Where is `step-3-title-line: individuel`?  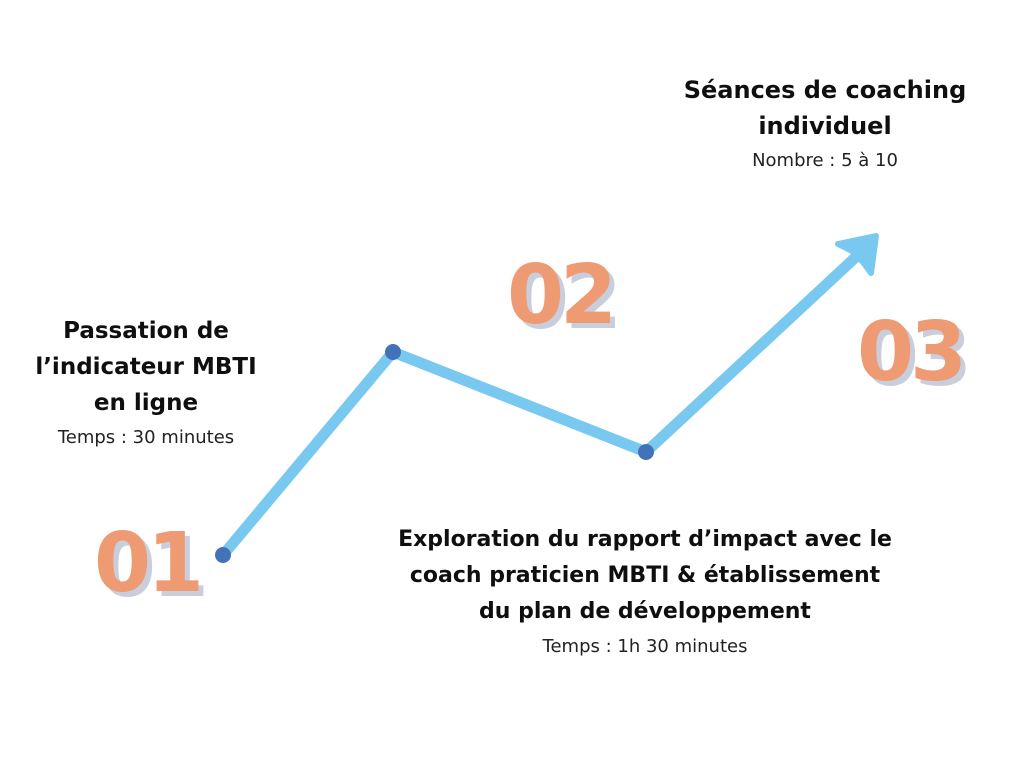 step-3-title-line: individuel is located at coordinates (825, 126).